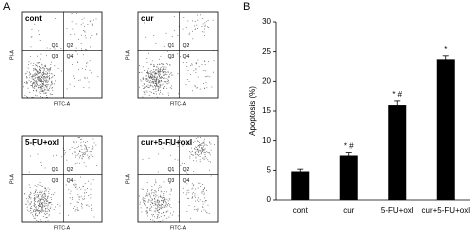 Image resolution: width=474 pixels, height=241 pixels. What do you see at coordinates (266, 51) in the screenshot?
I see `y-tick-label: 25` at bounding box center [266, 51].